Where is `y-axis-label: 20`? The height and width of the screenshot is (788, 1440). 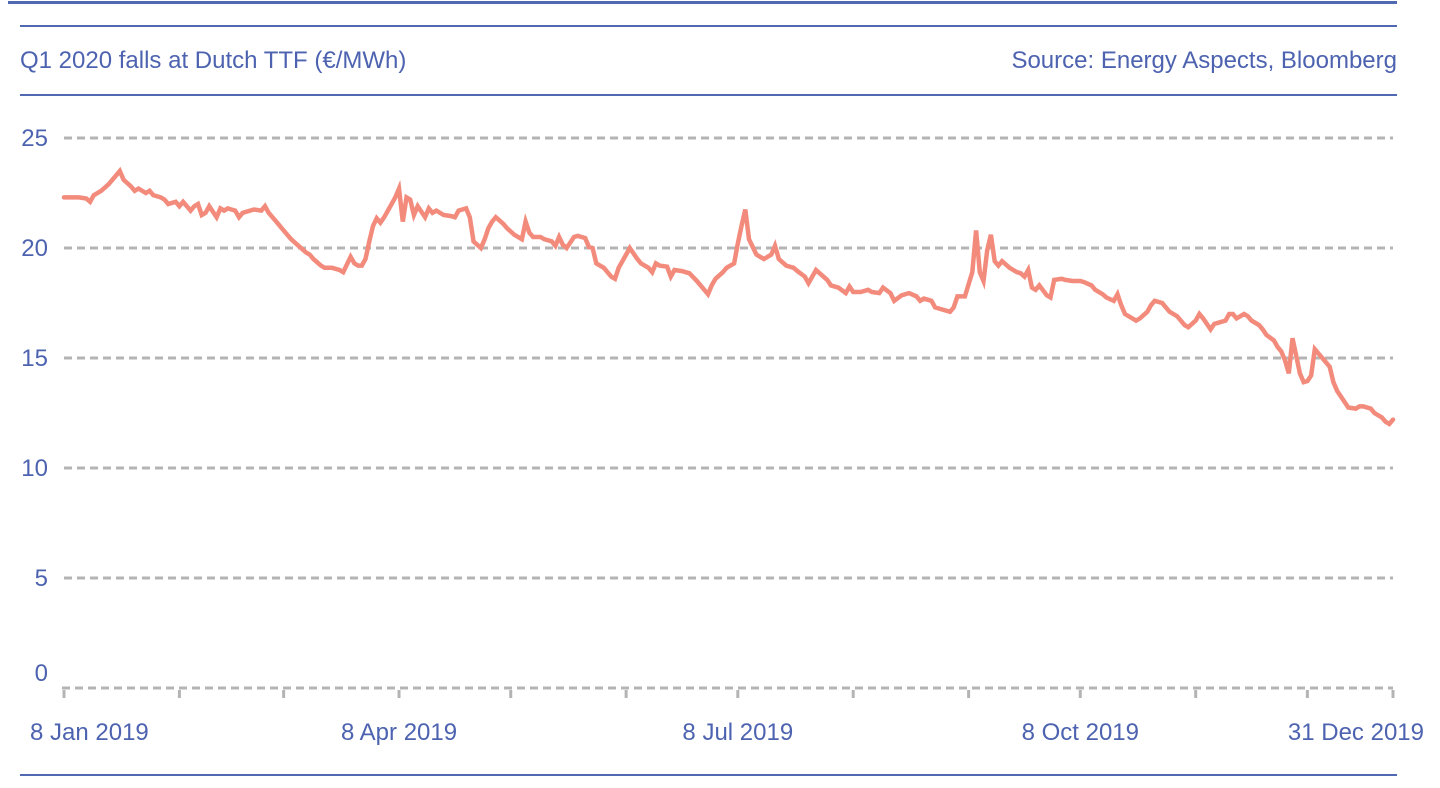
y-axis-label: 20 is located at coordinates (34, 248).